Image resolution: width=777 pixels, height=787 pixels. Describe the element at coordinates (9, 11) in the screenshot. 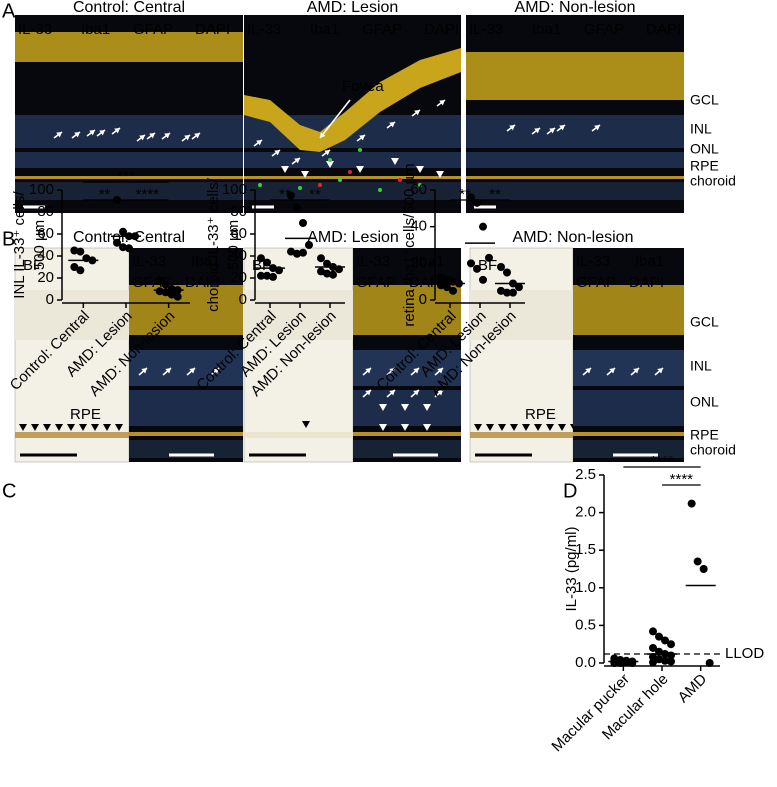

I see `panel-letter: A` at that location.